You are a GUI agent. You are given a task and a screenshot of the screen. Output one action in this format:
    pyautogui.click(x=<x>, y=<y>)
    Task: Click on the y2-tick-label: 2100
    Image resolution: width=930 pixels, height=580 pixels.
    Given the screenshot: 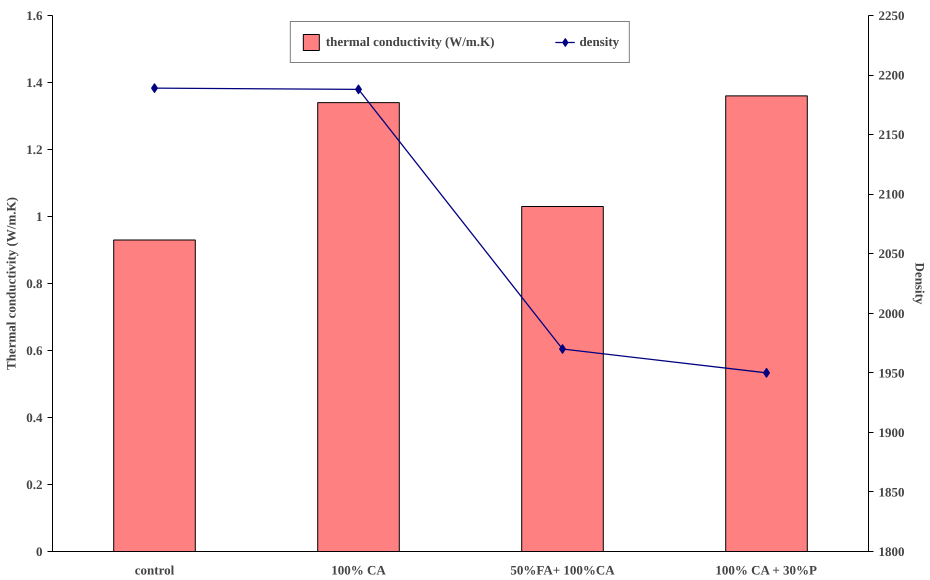 What is the action you would take?
    pyautogui.click(x=891, y=194)
    